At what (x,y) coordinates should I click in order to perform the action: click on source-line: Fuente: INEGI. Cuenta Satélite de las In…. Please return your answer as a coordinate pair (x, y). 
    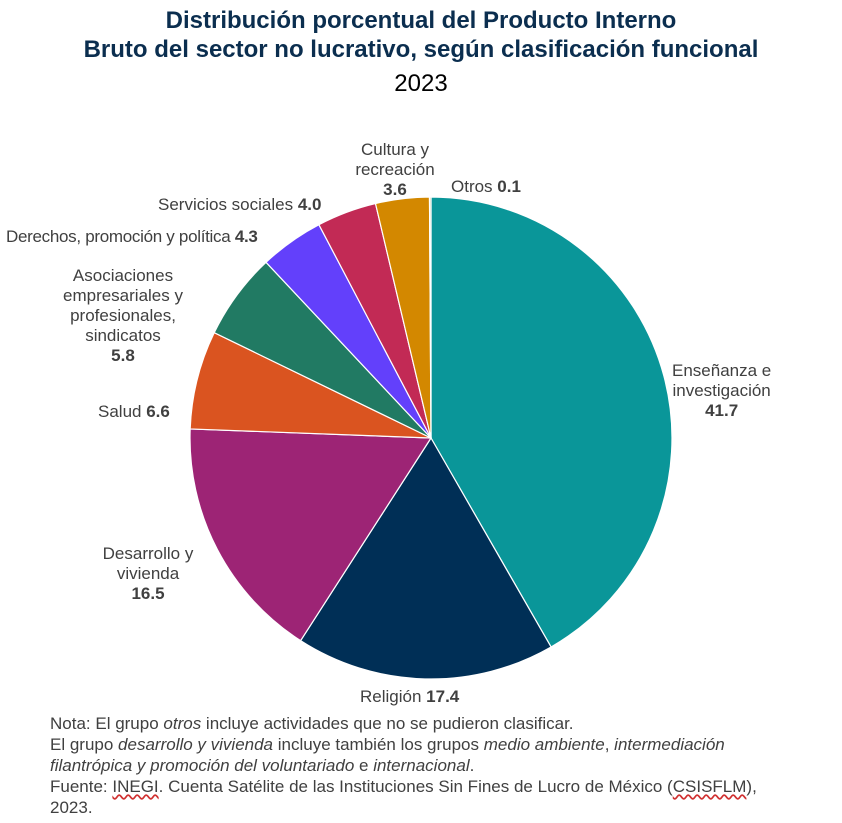
    Looking at the image, I should click on (403, 786).